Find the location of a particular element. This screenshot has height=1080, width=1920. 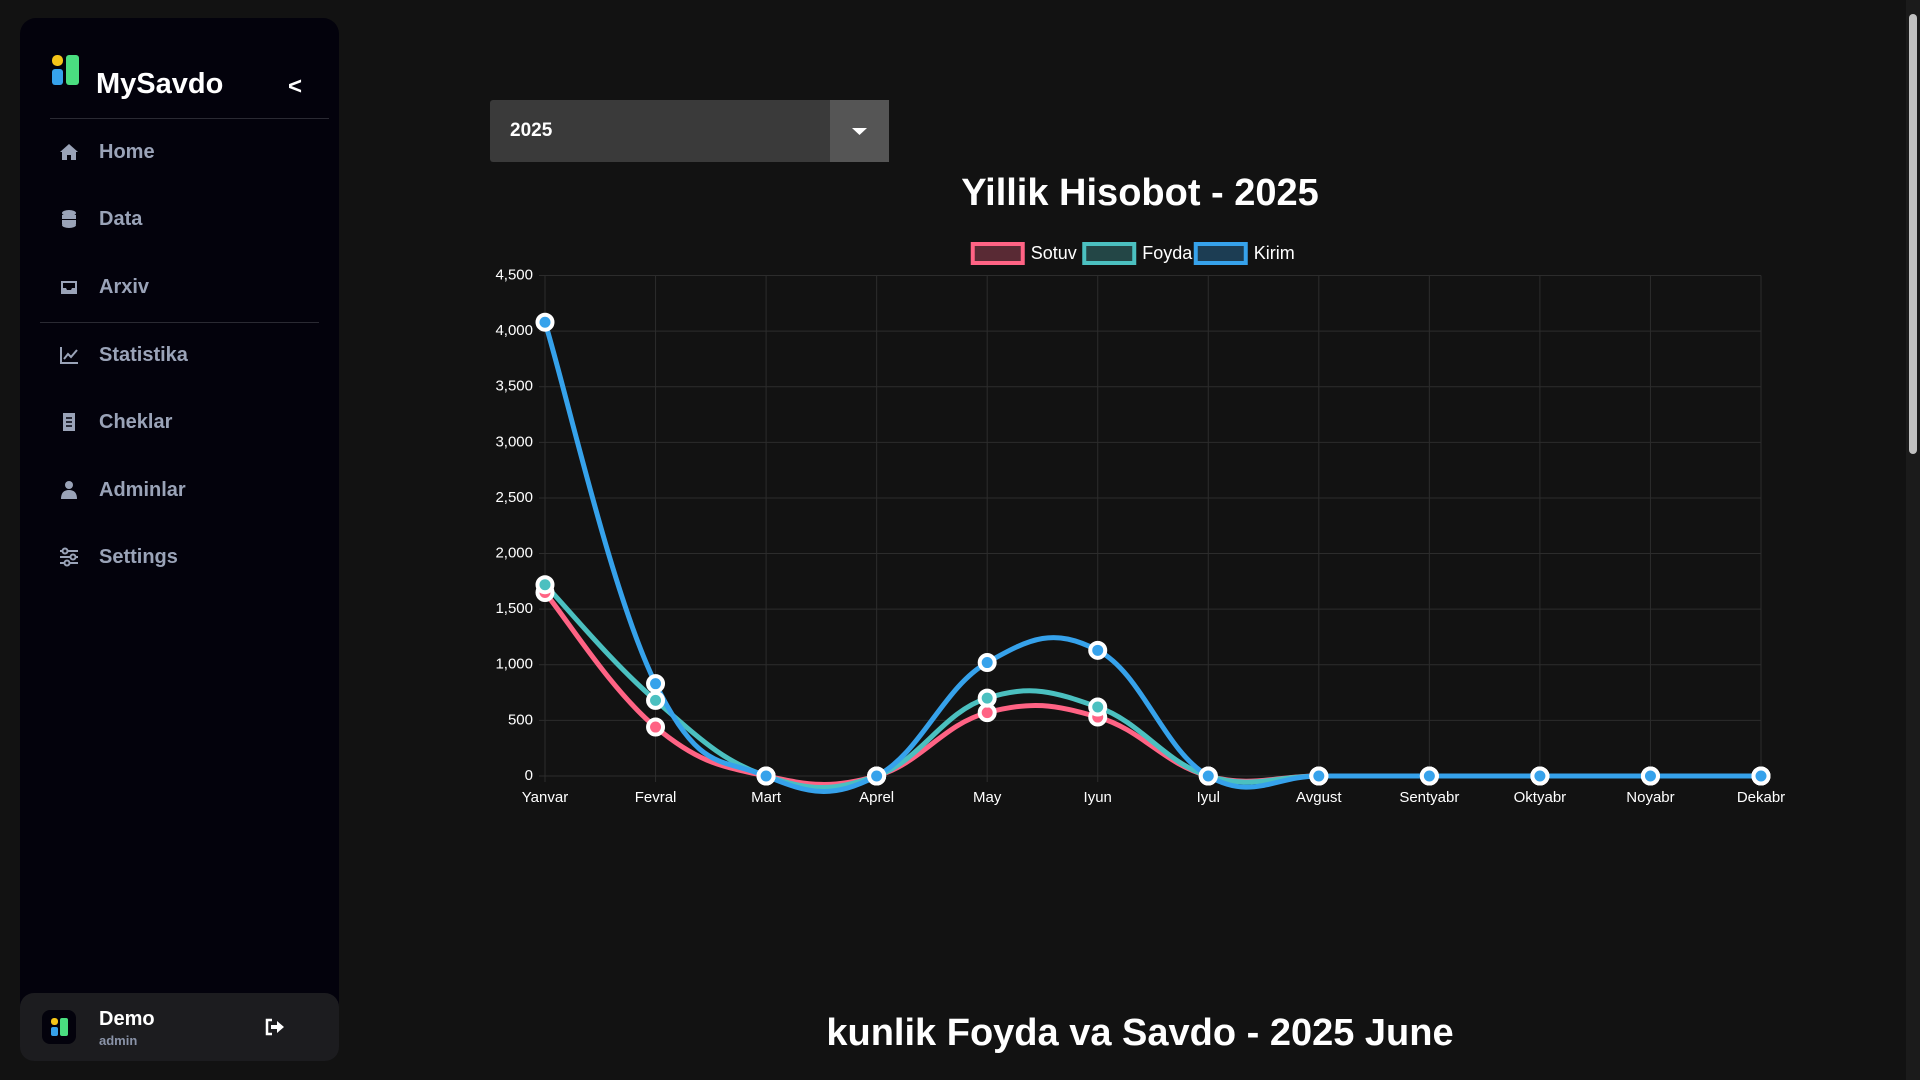

x-tick-label: Noyabr is located at coordinates (1650, 797).